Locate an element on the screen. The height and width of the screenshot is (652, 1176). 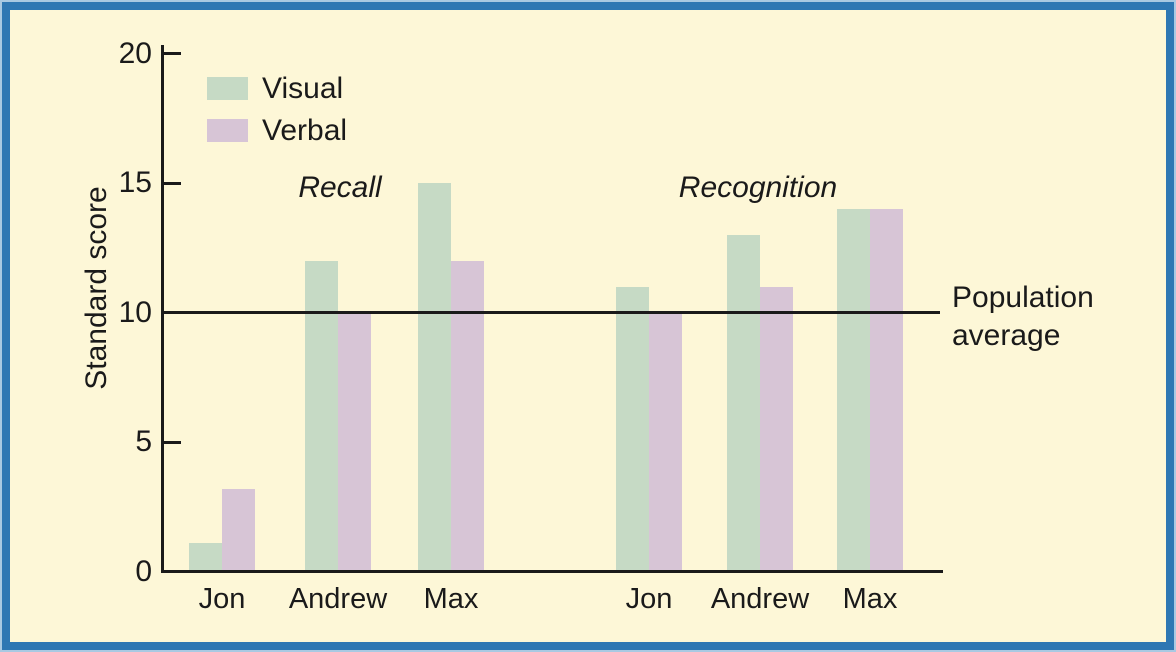
x-category-label-recognition-andrew: Andrew is located at coordinates (760, 599).